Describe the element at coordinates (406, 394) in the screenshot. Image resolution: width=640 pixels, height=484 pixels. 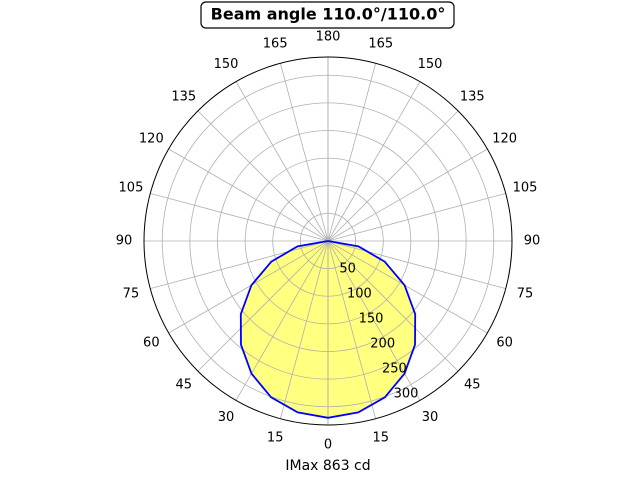
I see `r-tick-label: 300` at that location.